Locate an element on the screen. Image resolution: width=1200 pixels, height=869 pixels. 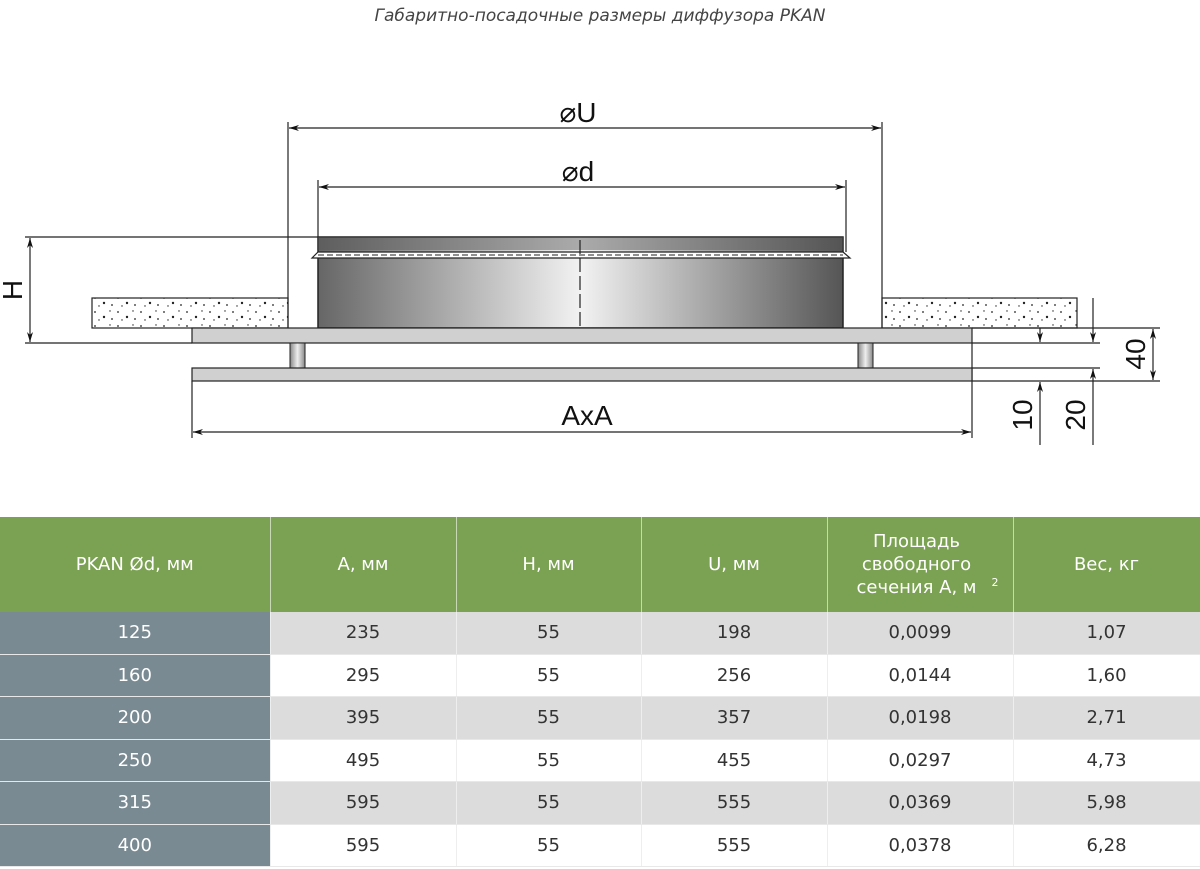
row-diameter: 250 is located at coordinates (135, 760).